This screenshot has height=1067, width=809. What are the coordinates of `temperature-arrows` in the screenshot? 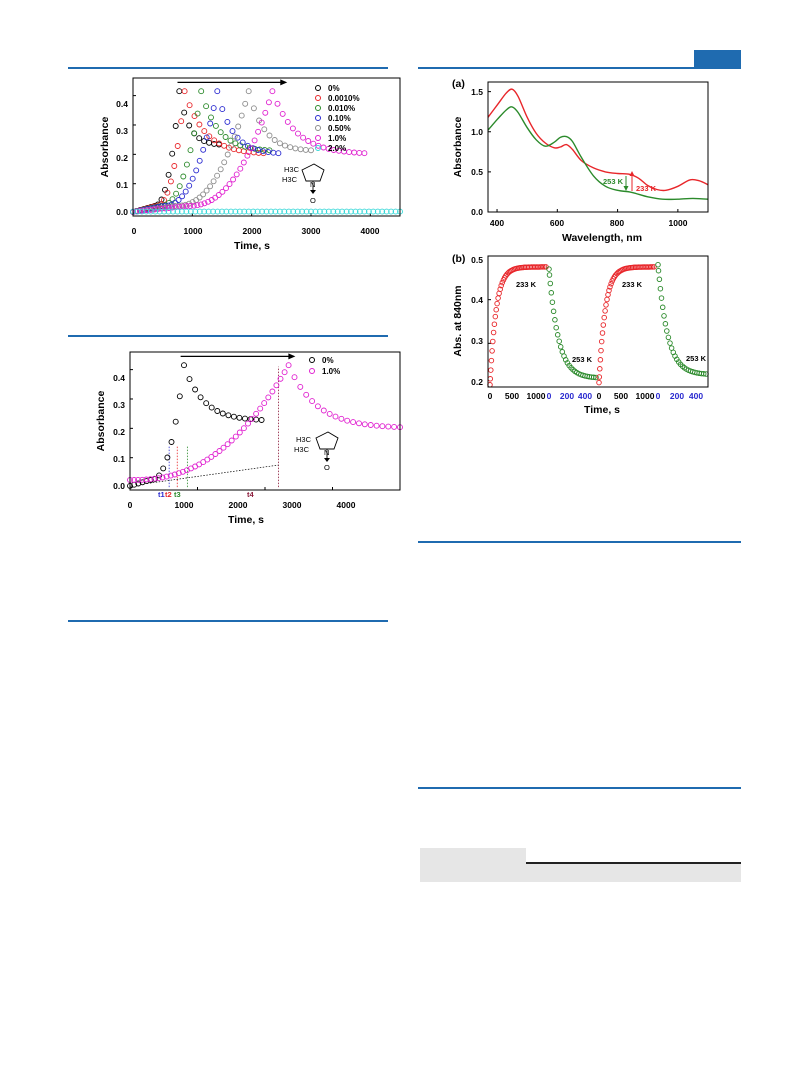 It's located at (629, 181).